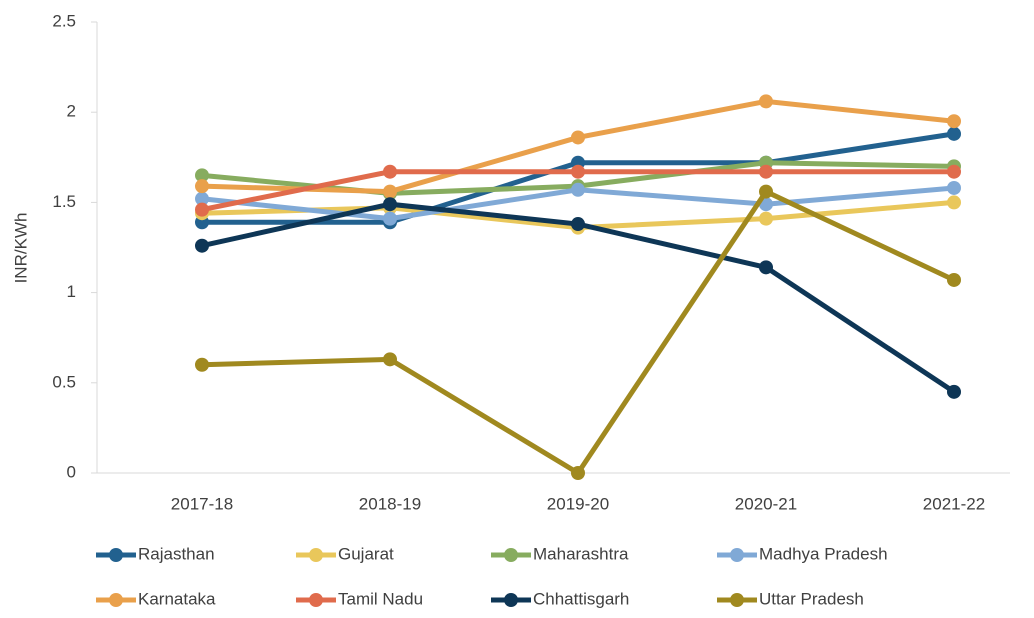 Image resolution: width=1034 pixels, height=618 pixels. Describe the element at coordinates (64, 381) in the screenshot. I see `y-tick-label: 0.5` at that location.